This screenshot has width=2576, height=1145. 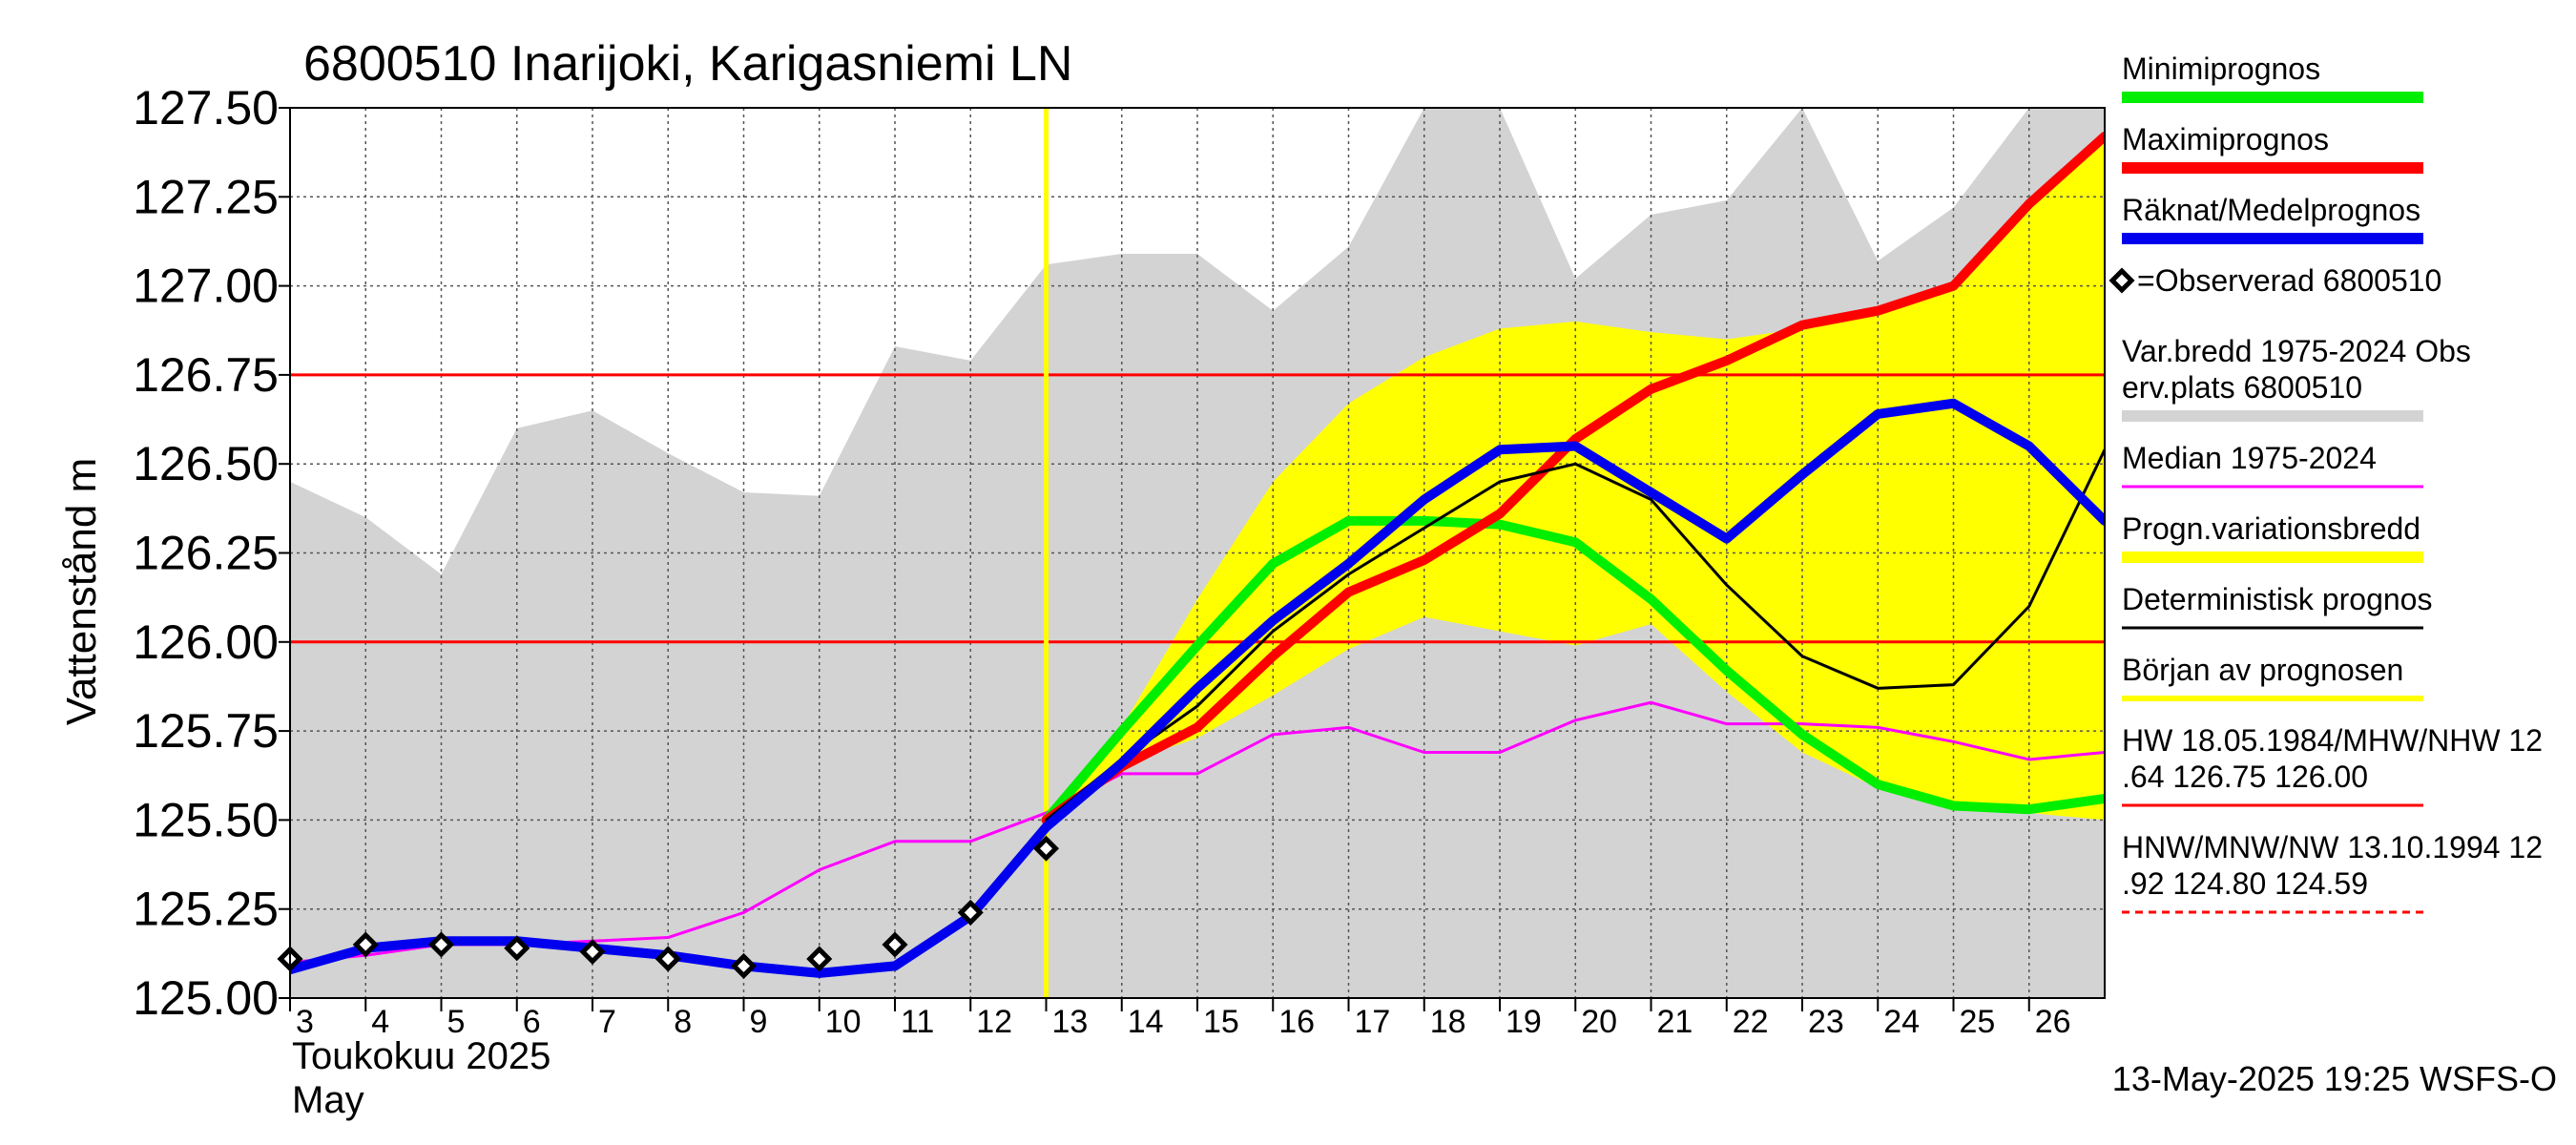 I want to click on legend-label: HW 18.05.1984/MHW/NHW 12, so click(x=2332, y=741).